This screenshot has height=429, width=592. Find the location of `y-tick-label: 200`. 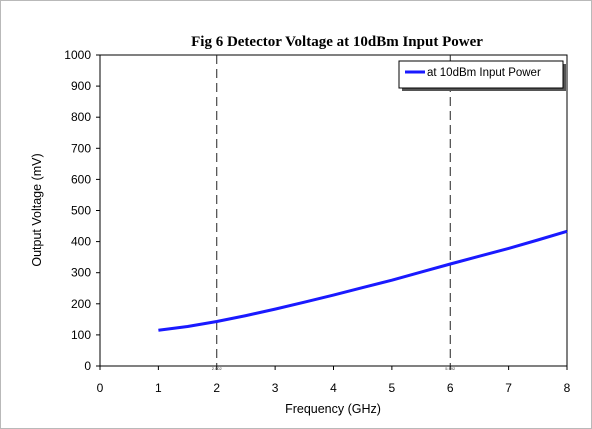

y-tick-label: 200 is located at coordinates (81, 304).